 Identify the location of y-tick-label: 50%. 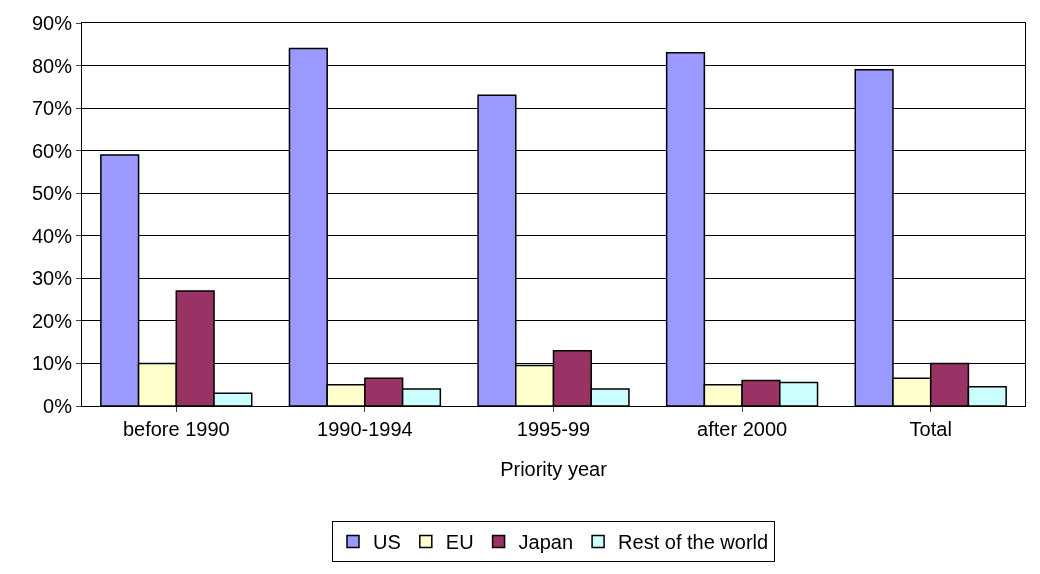
(52, 193).